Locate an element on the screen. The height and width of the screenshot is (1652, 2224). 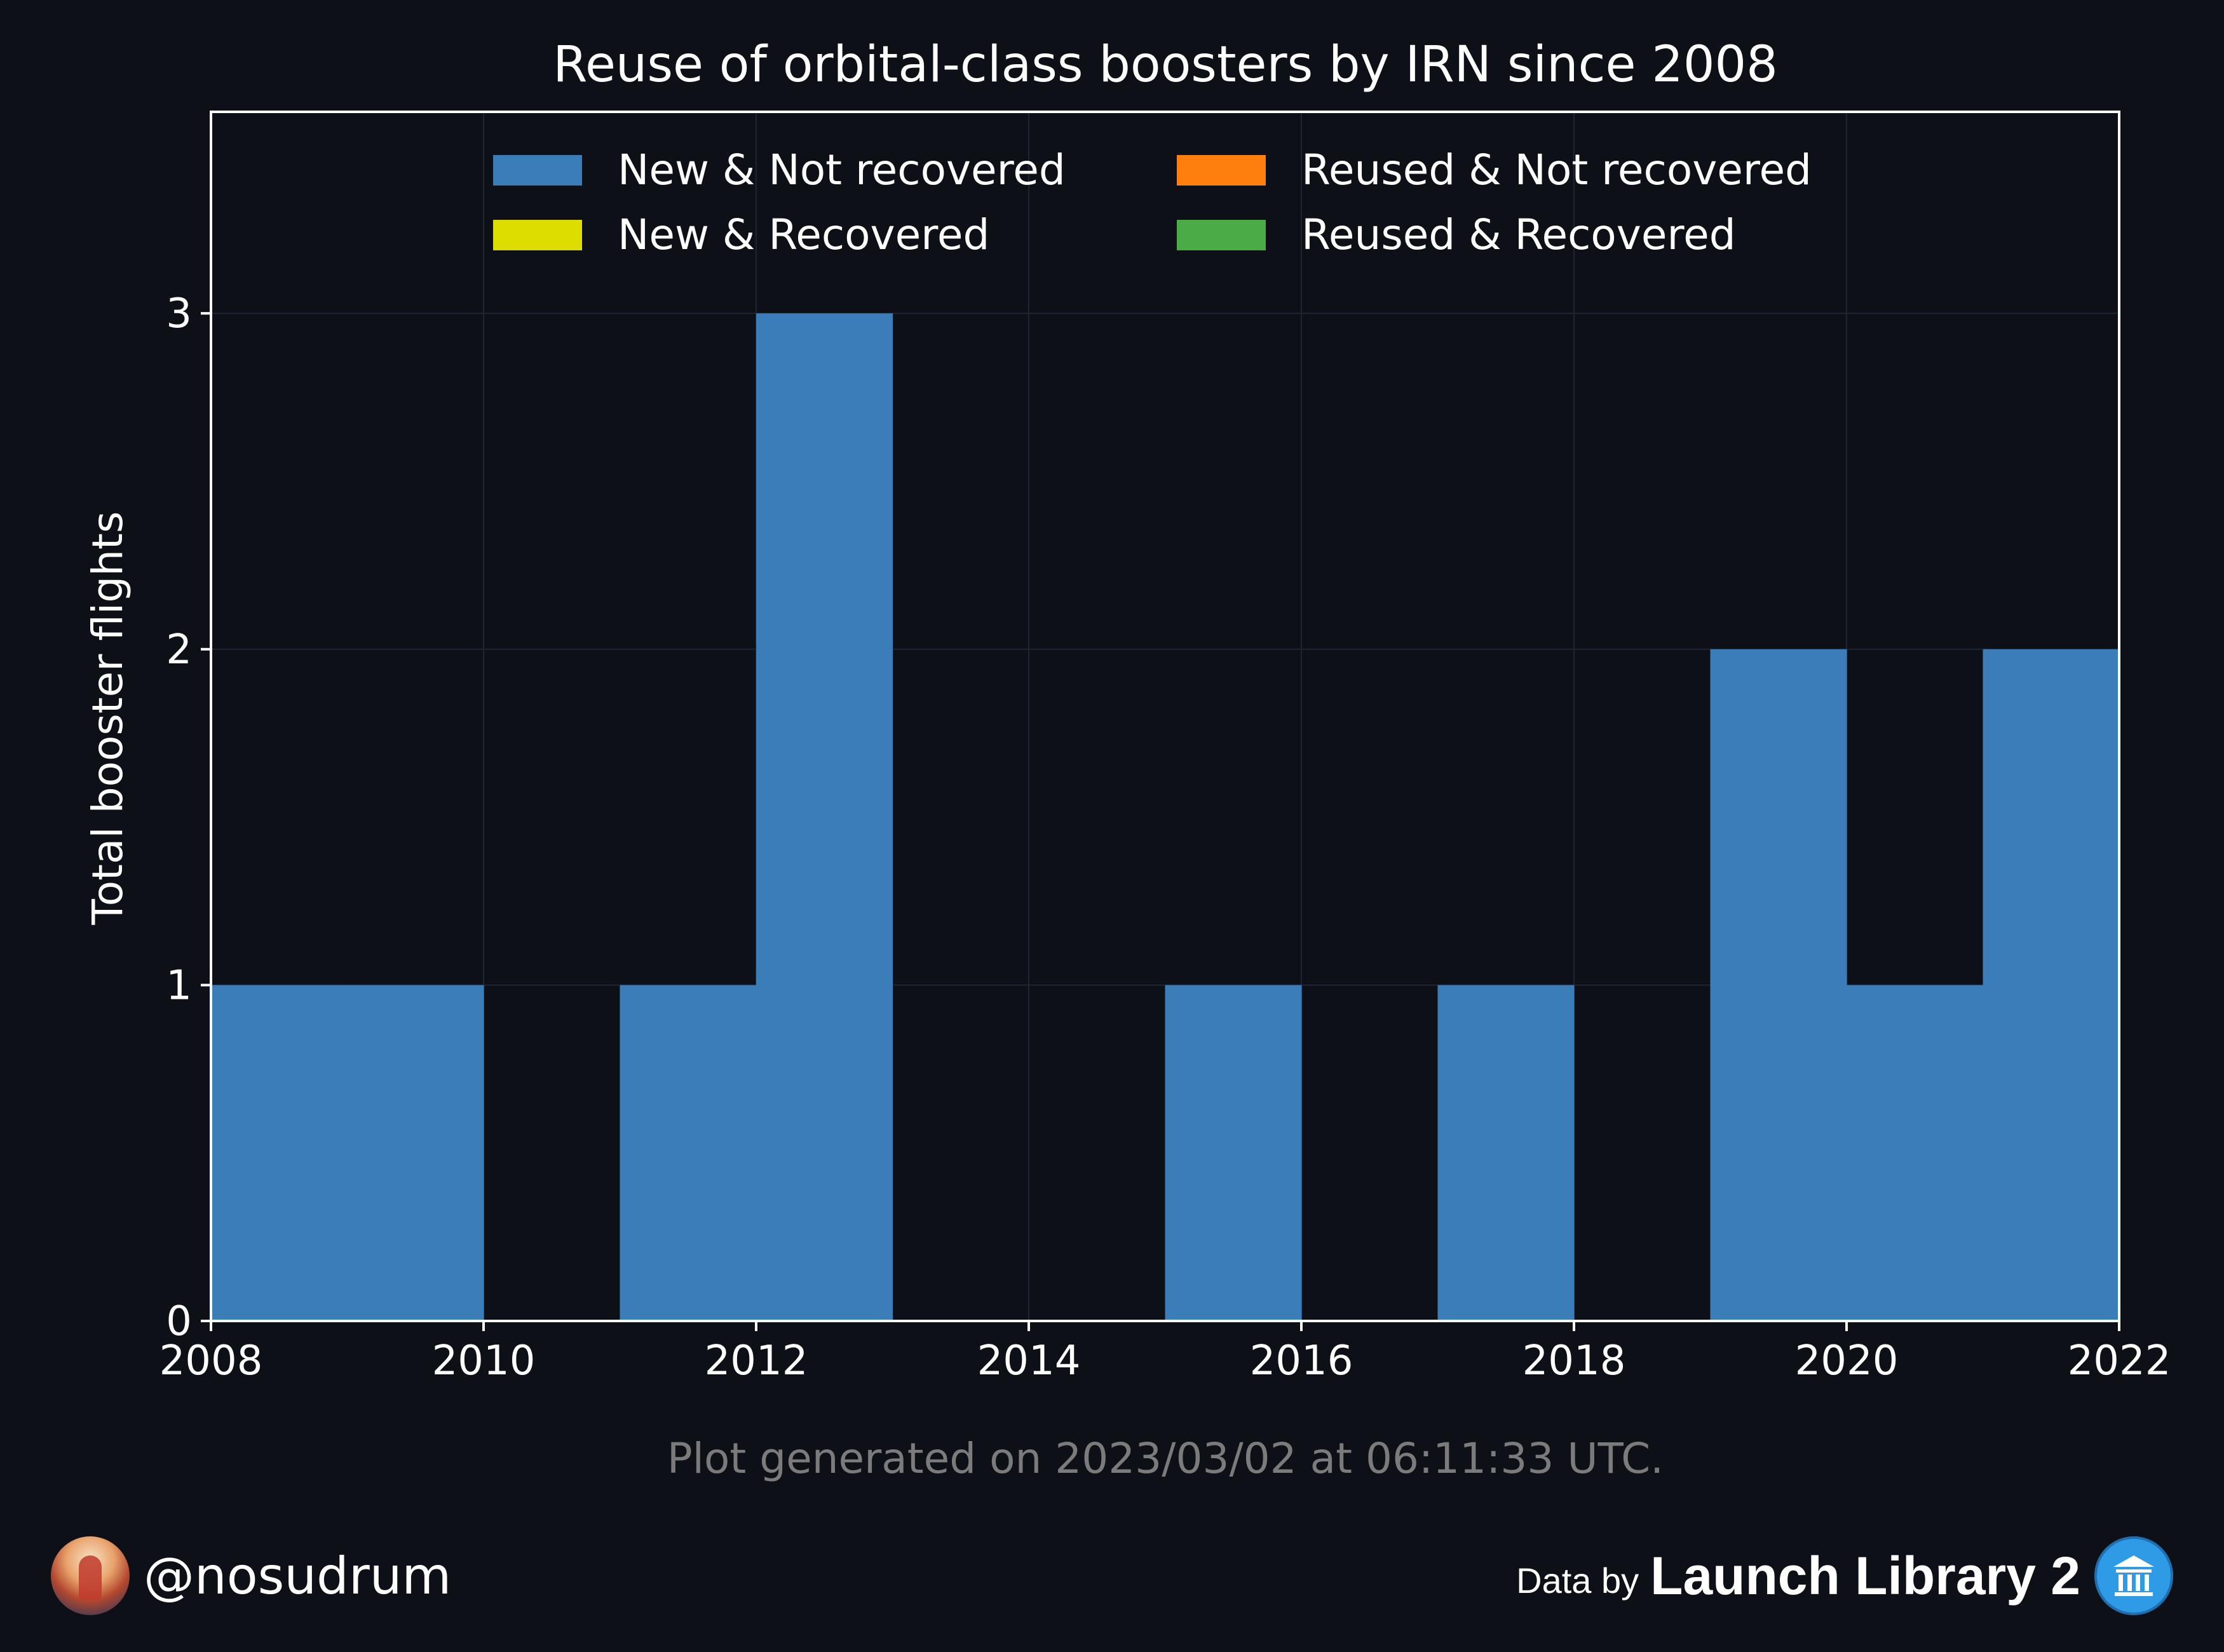
y-axis-label: Total booster flights is located at coordinates (107, 718).